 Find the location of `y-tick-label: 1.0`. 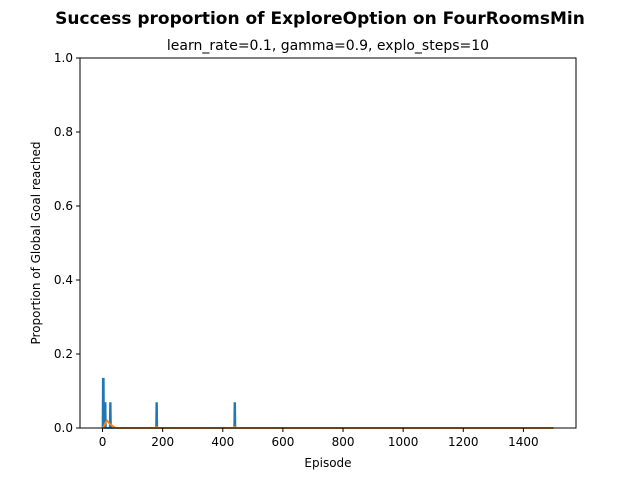

y-tick-label: 1.0 is located at coordinates (63, 58).